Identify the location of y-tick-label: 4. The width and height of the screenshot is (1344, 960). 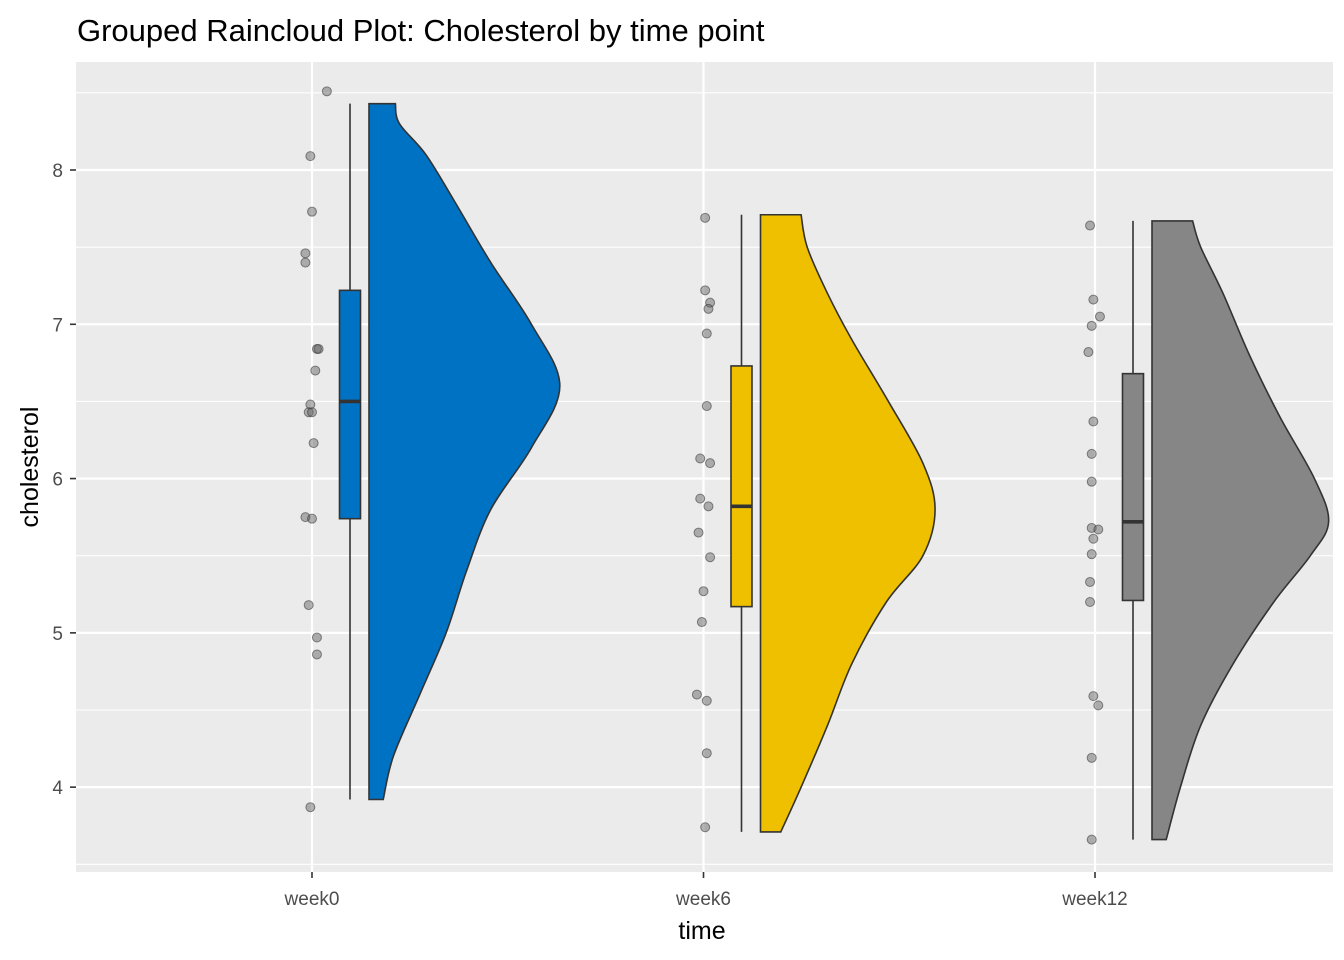
(57, 788).